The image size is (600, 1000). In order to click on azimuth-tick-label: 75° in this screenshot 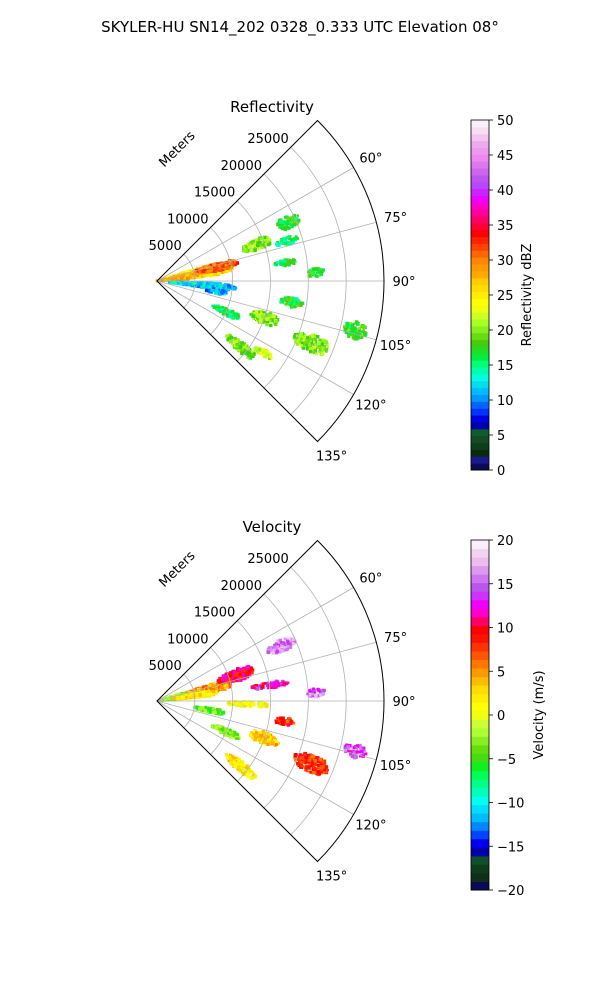, I will do `click(395, 638)`.